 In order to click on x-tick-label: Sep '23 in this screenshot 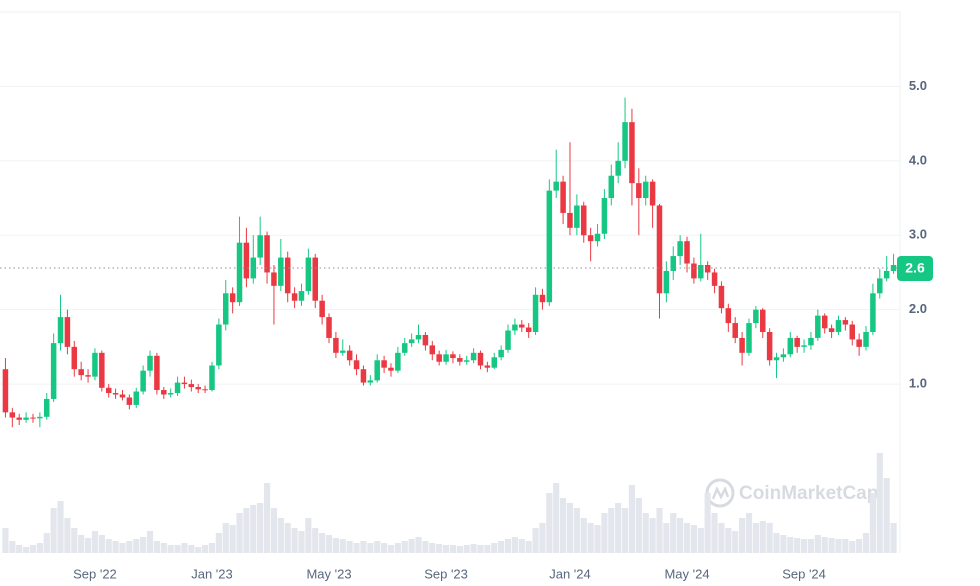, I will do `click(446, 573)`.